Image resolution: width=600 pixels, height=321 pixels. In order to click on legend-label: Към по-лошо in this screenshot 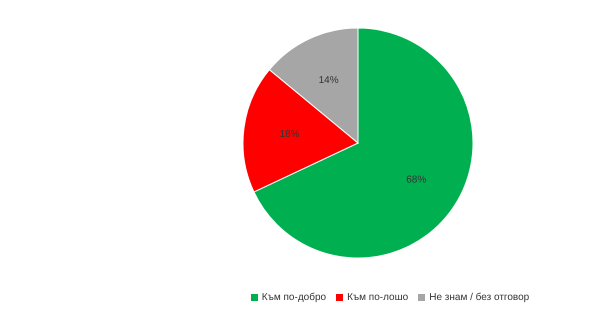, I will do `click(377, 297)`.